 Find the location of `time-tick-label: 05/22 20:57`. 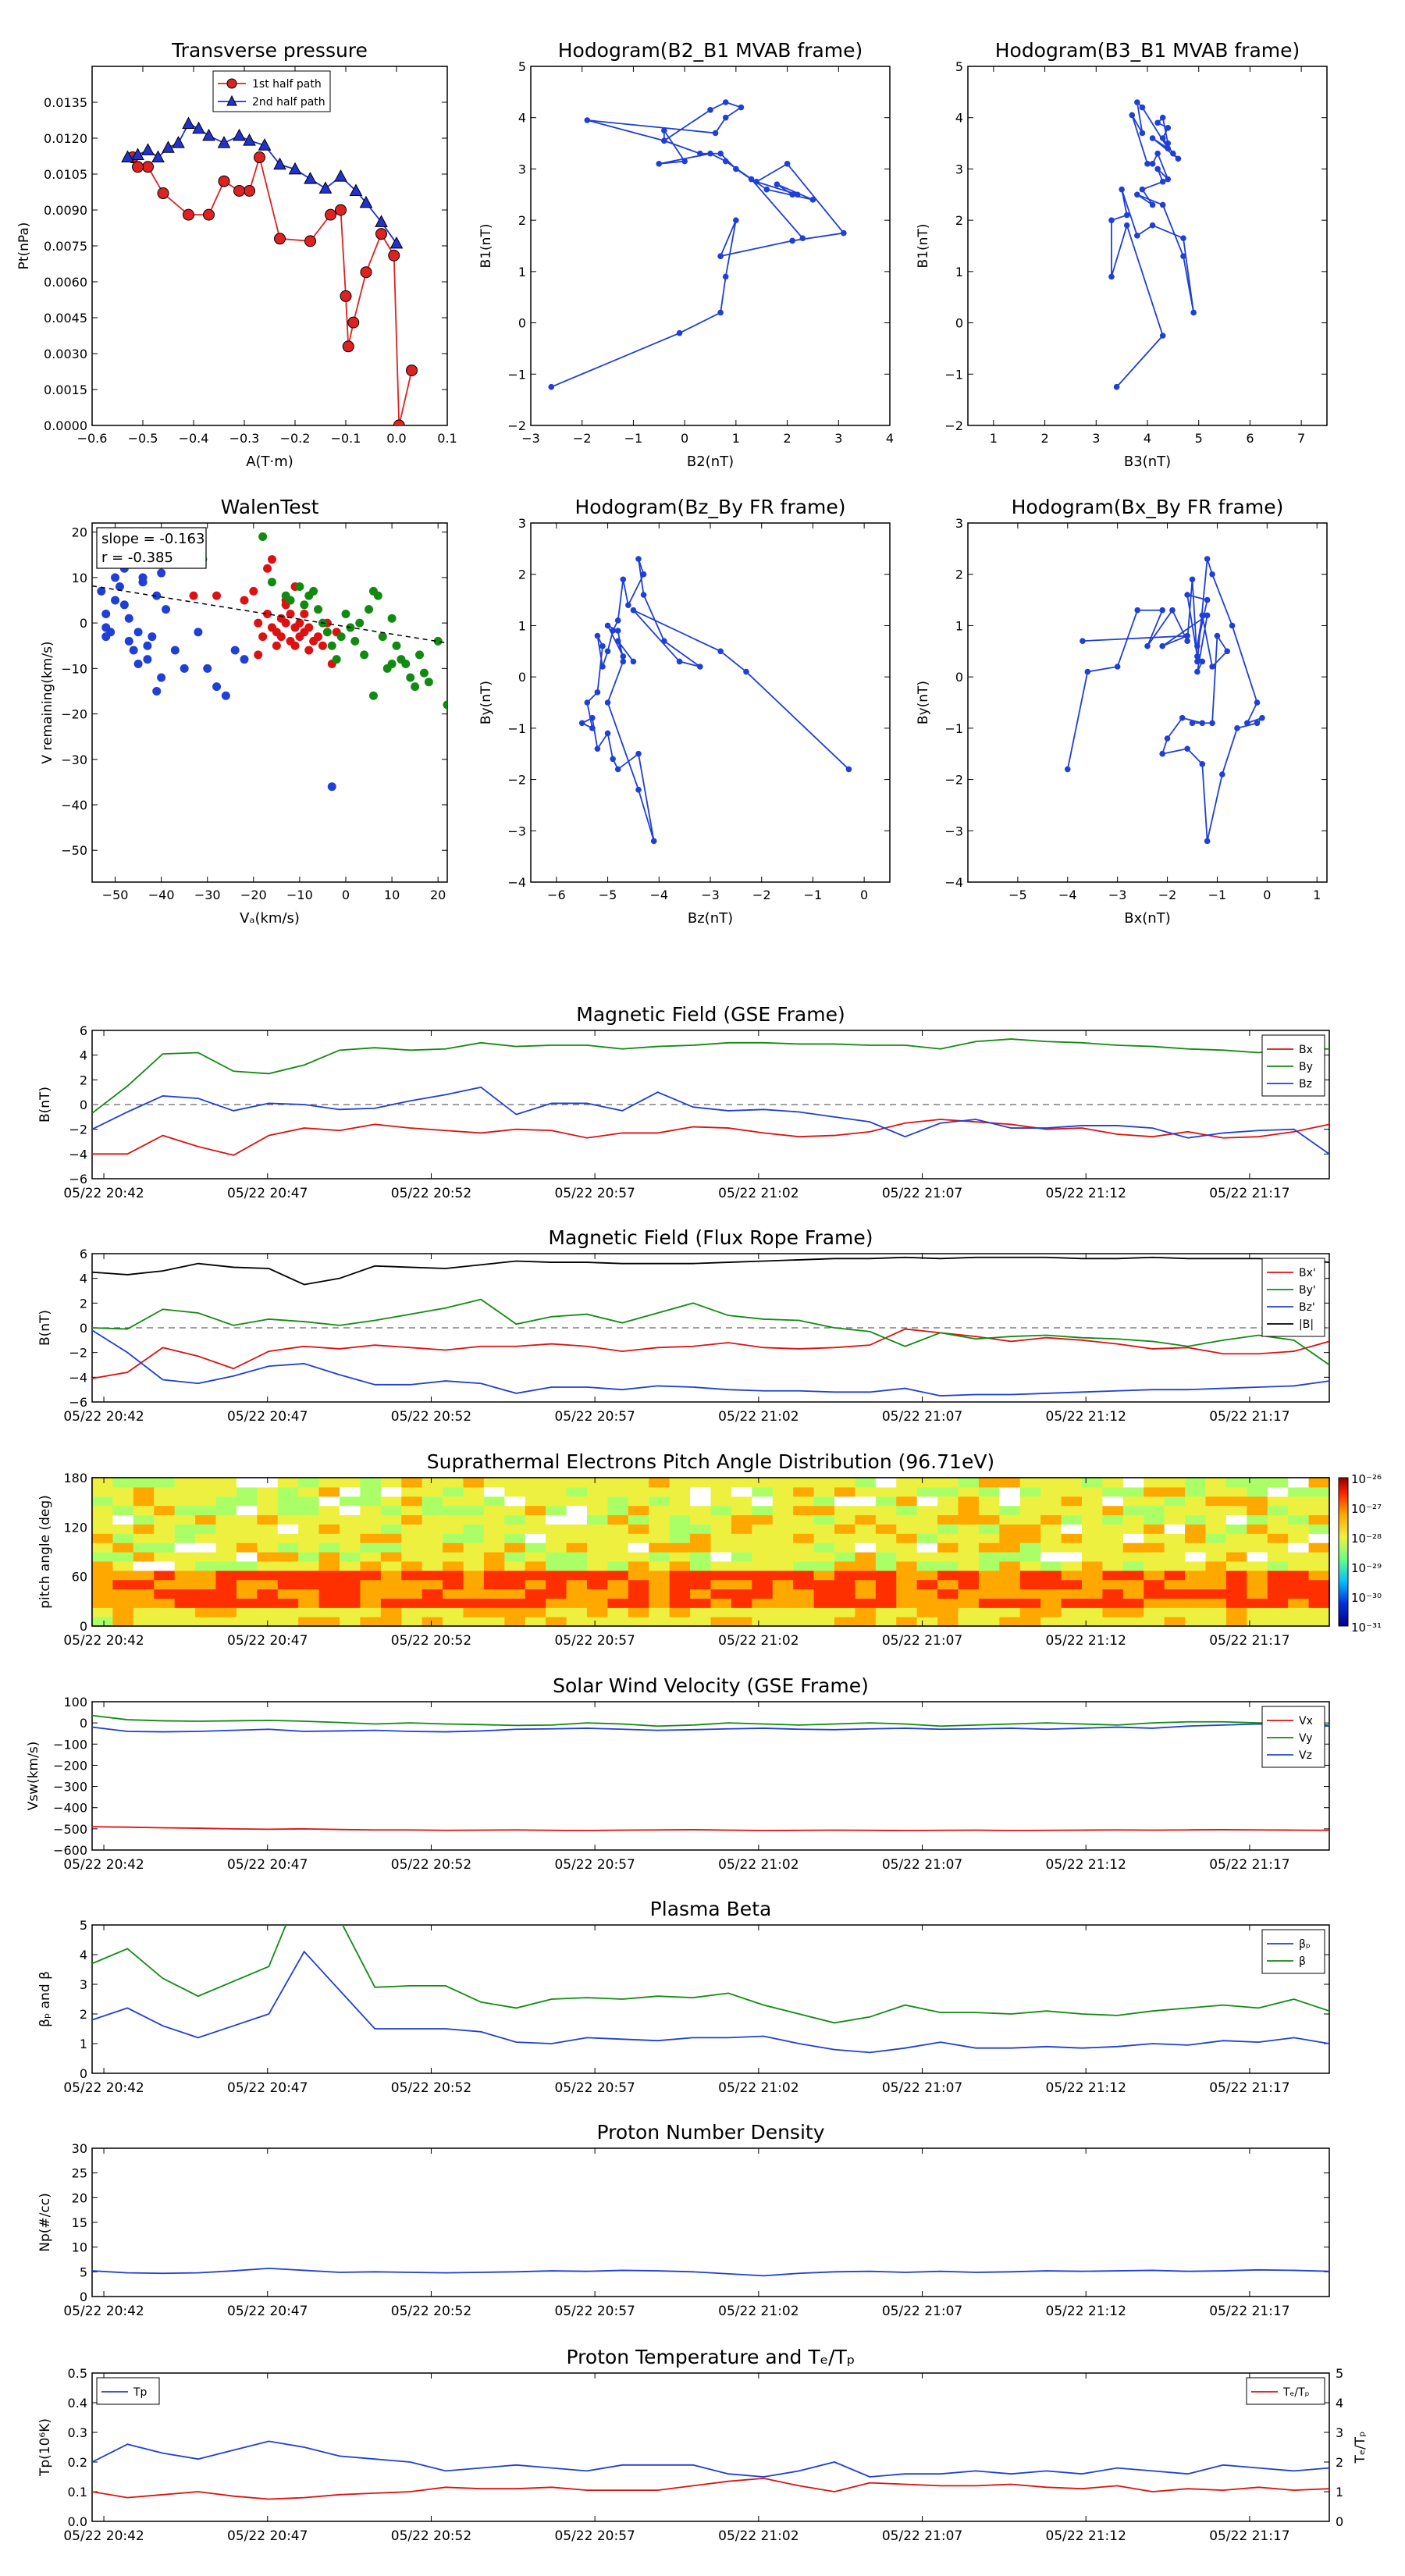

time-tick-label: 05/22 20:57 is located at coordinates (594, 1641).